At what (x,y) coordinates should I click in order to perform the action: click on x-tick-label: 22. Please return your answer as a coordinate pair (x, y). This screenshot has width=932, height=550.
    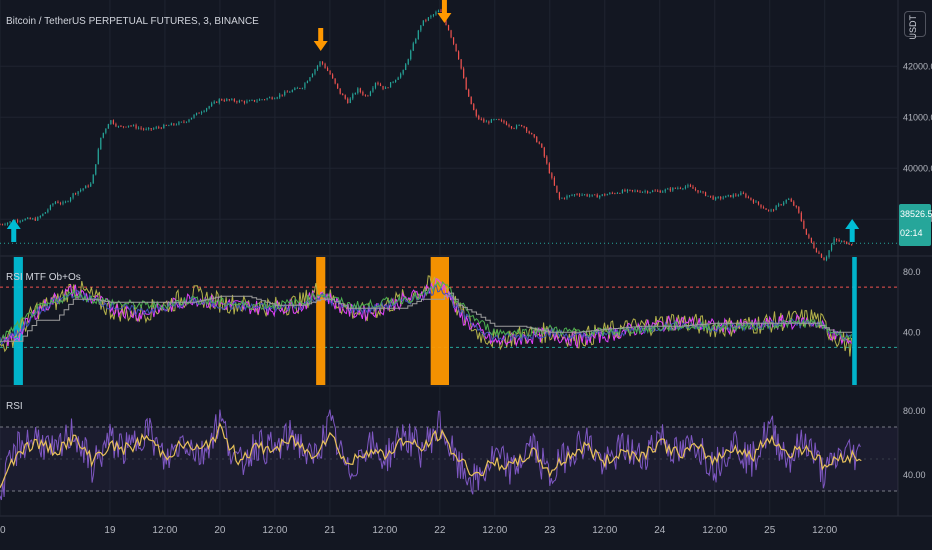
    Looking at the image, I should click on (440, 530).